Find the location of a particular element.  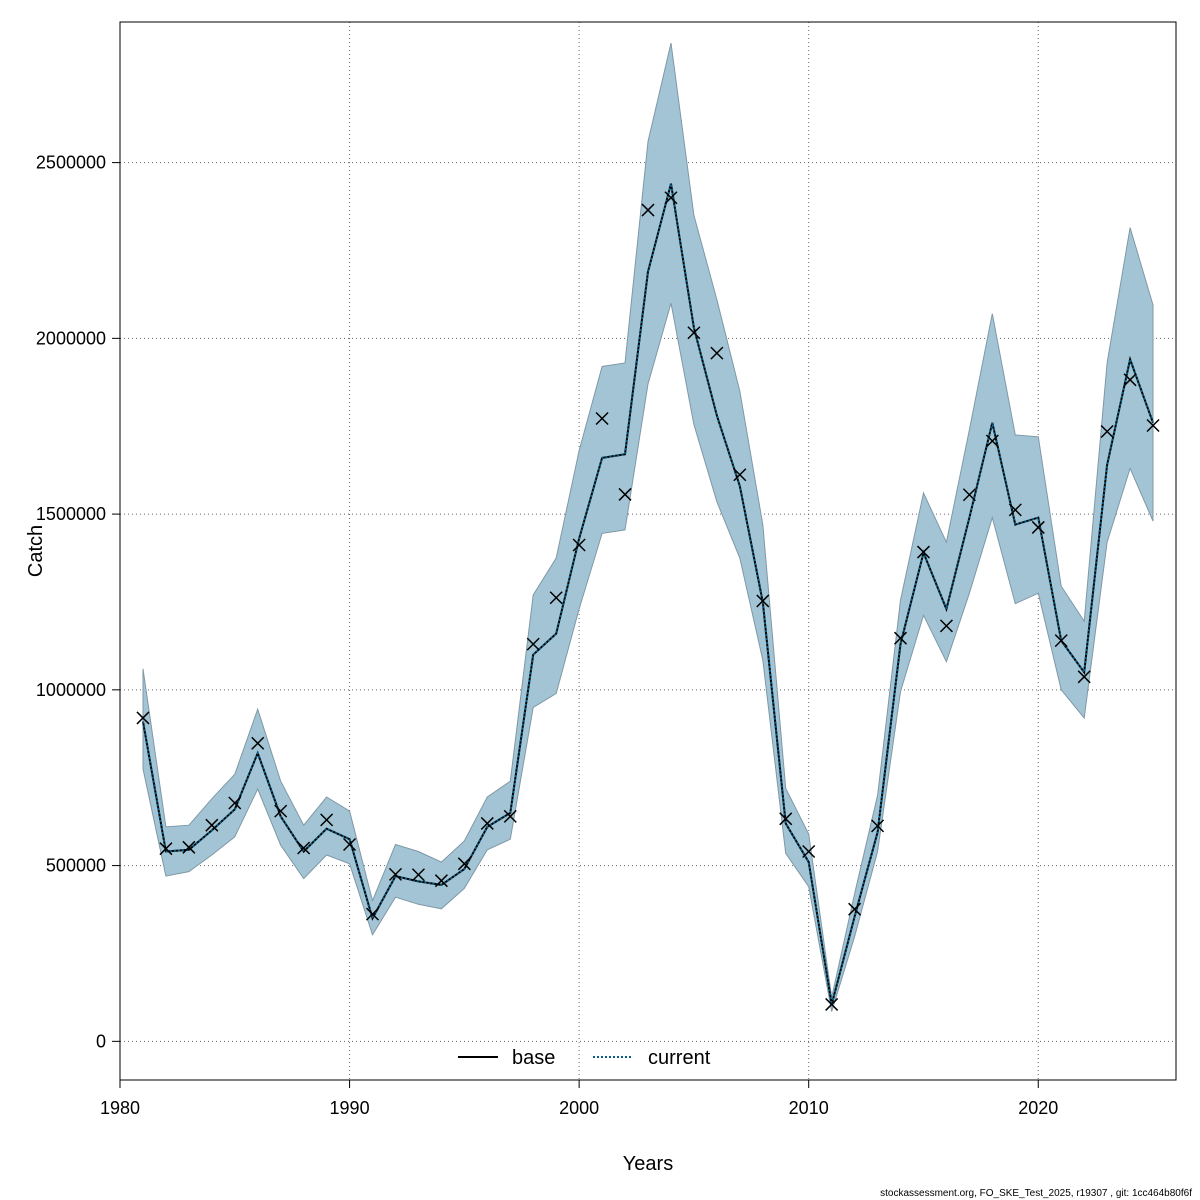

observed-point-1992 is located at coordinates (395, 874).